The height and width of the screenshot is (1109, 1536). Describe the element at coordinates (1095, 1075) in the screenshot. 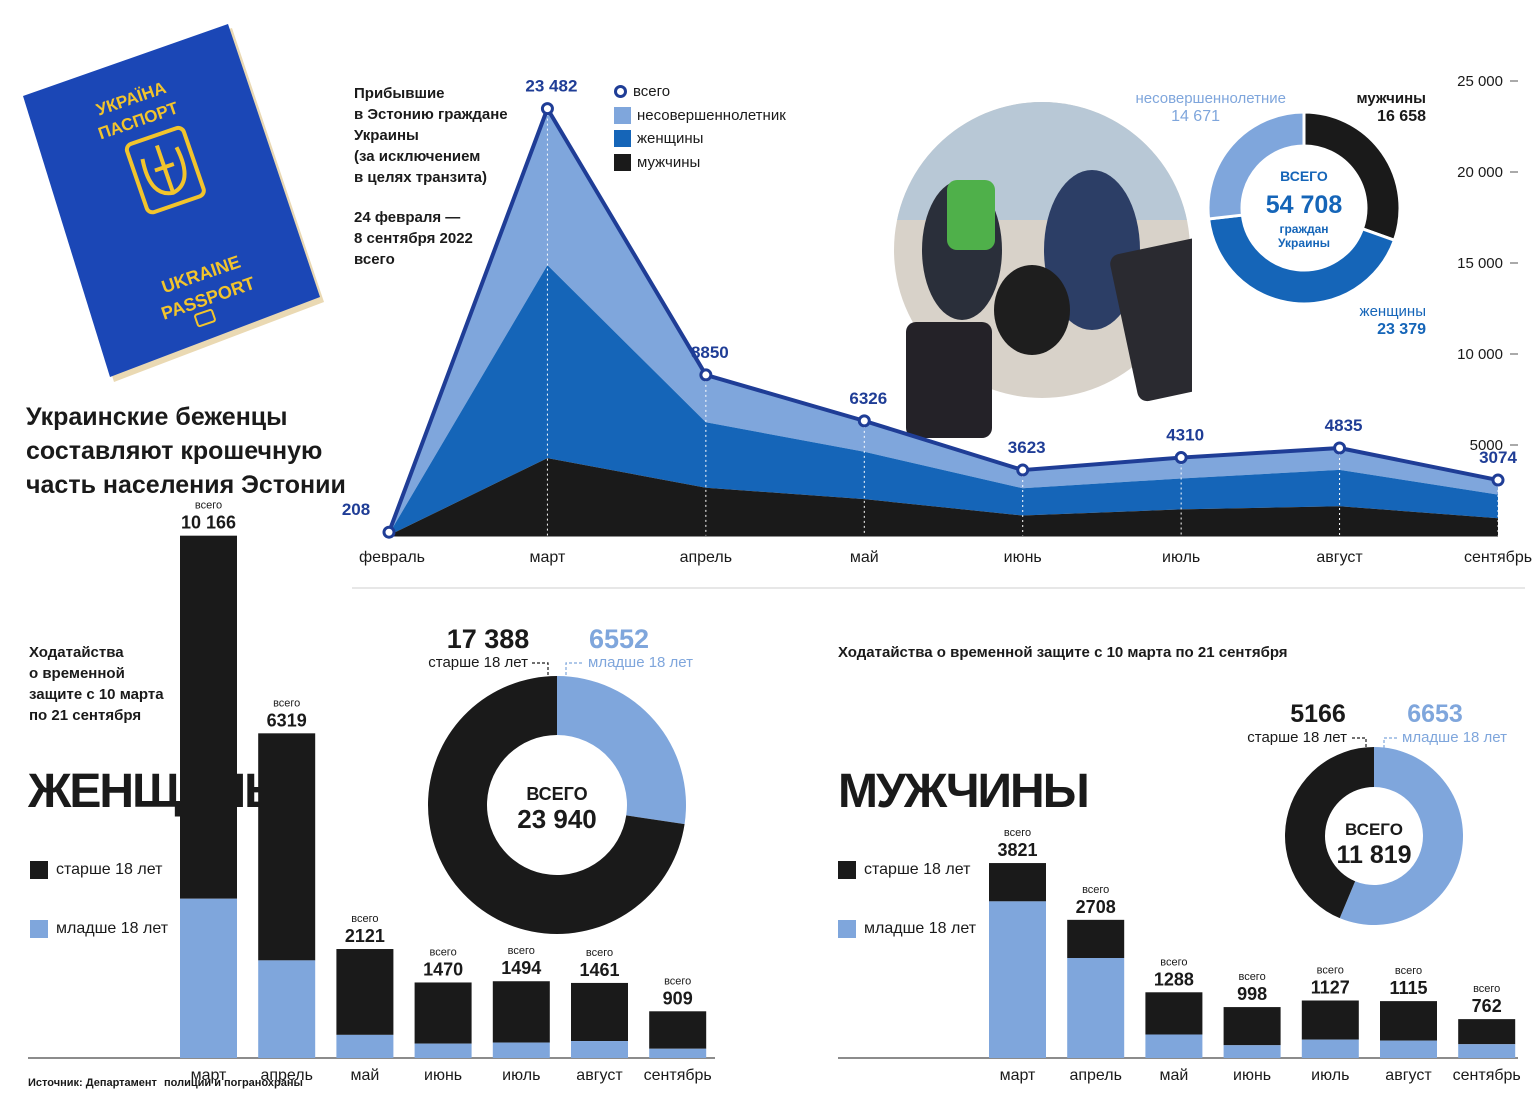

I see `men-x-label: апрель` at that location.